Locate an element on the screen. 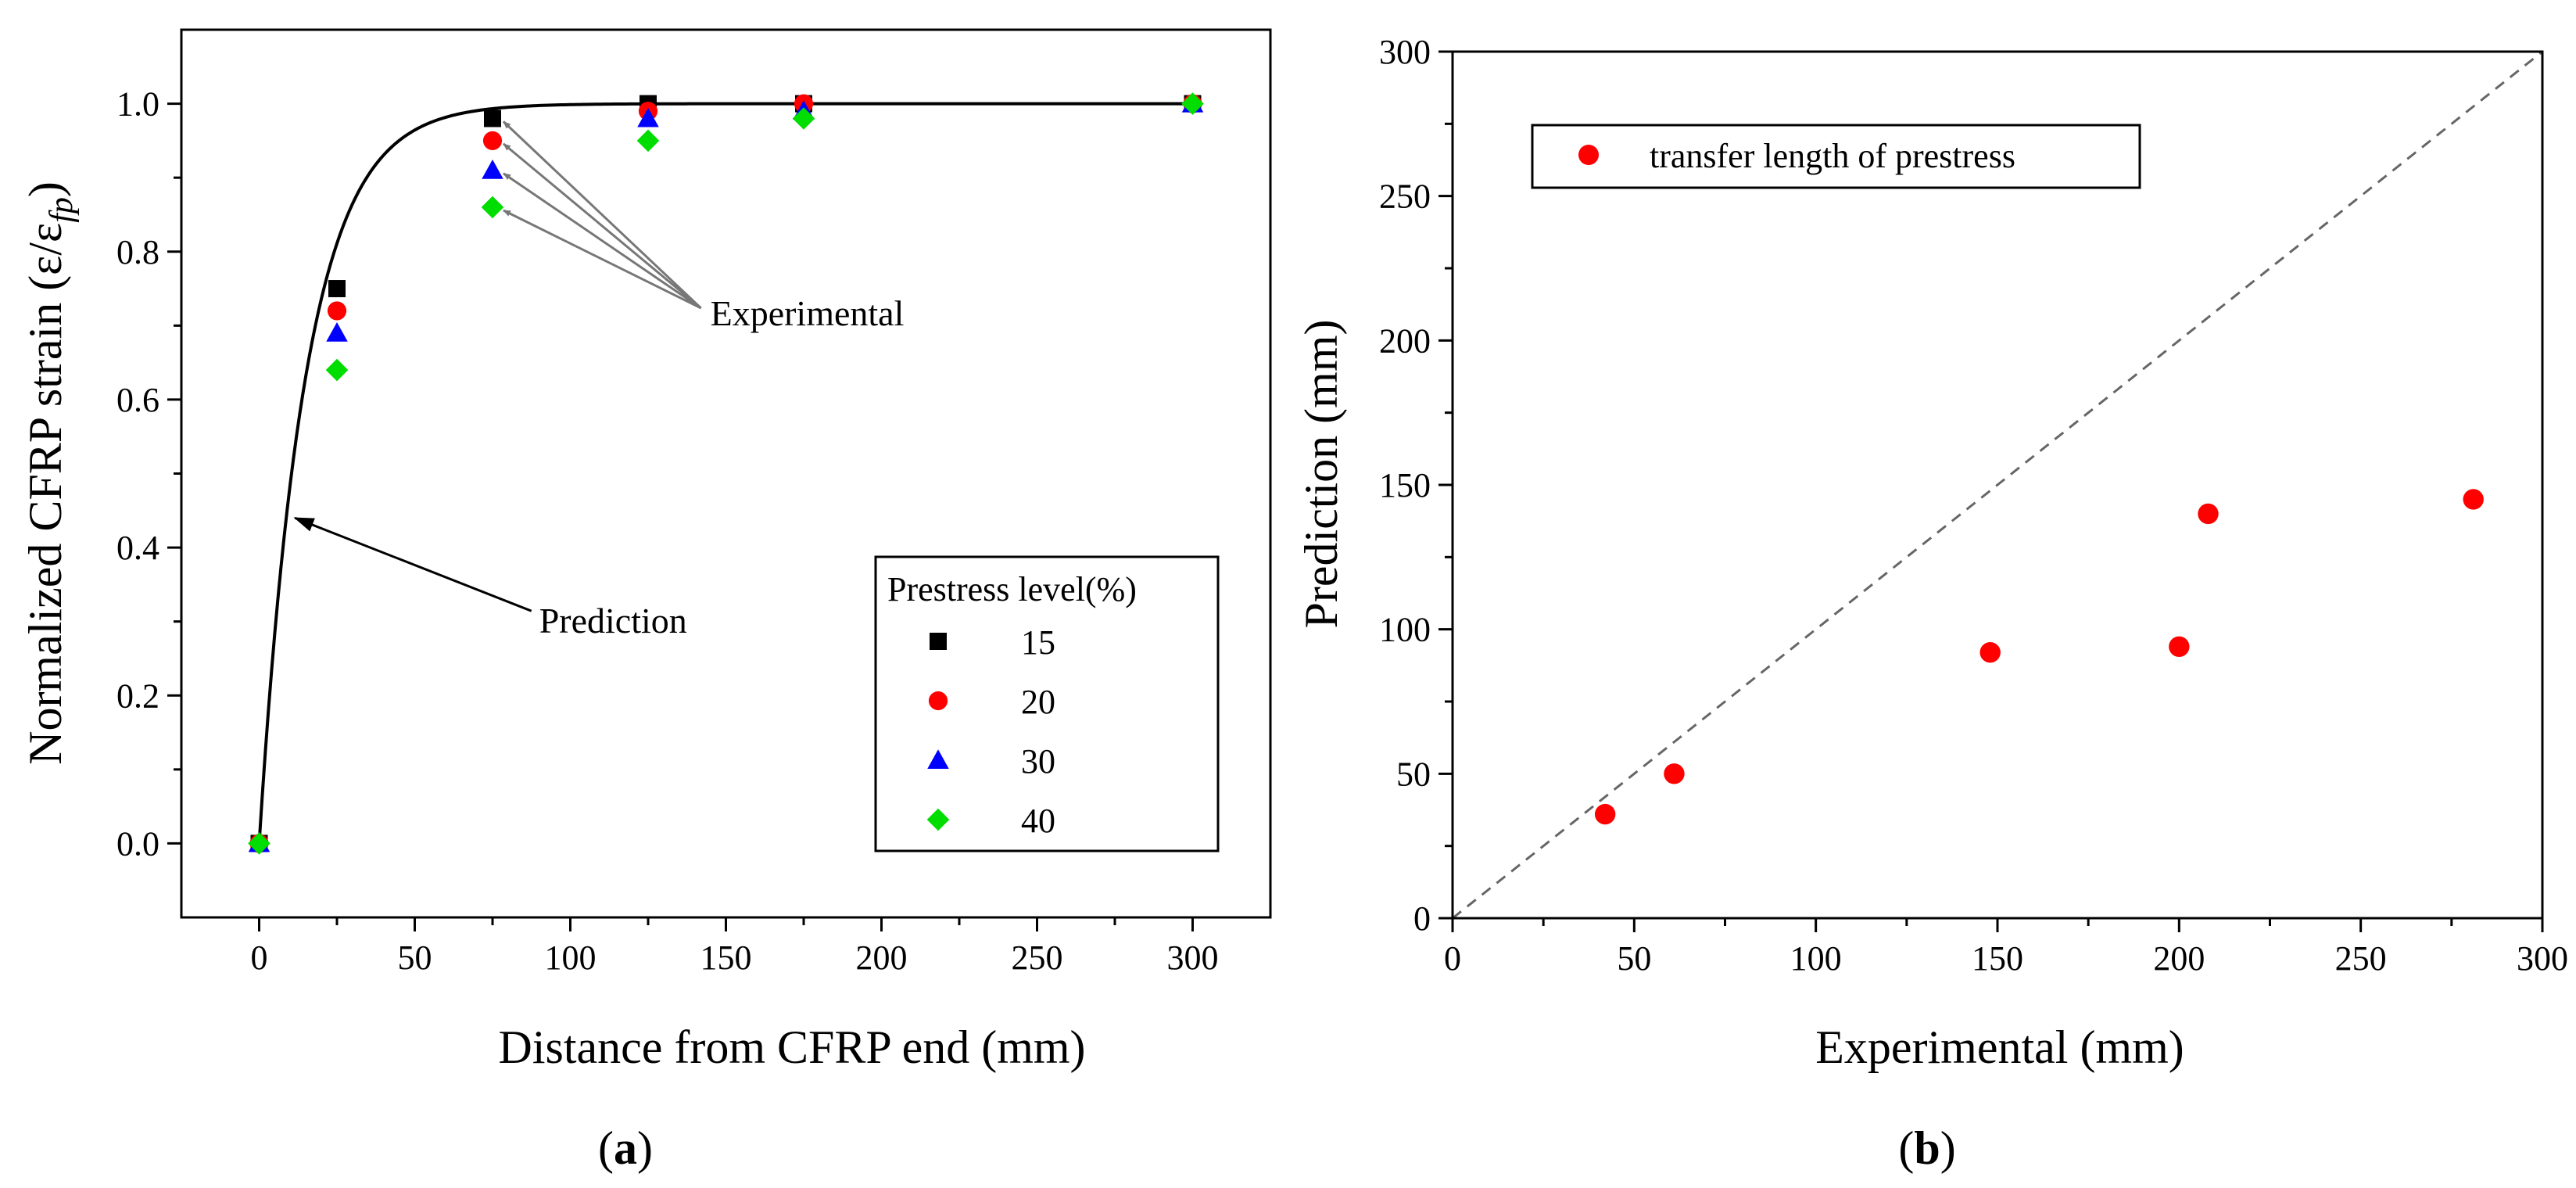  chart-a-xlabel: Distance from CFRP end (mm) is located at coordinates (791, 1047).